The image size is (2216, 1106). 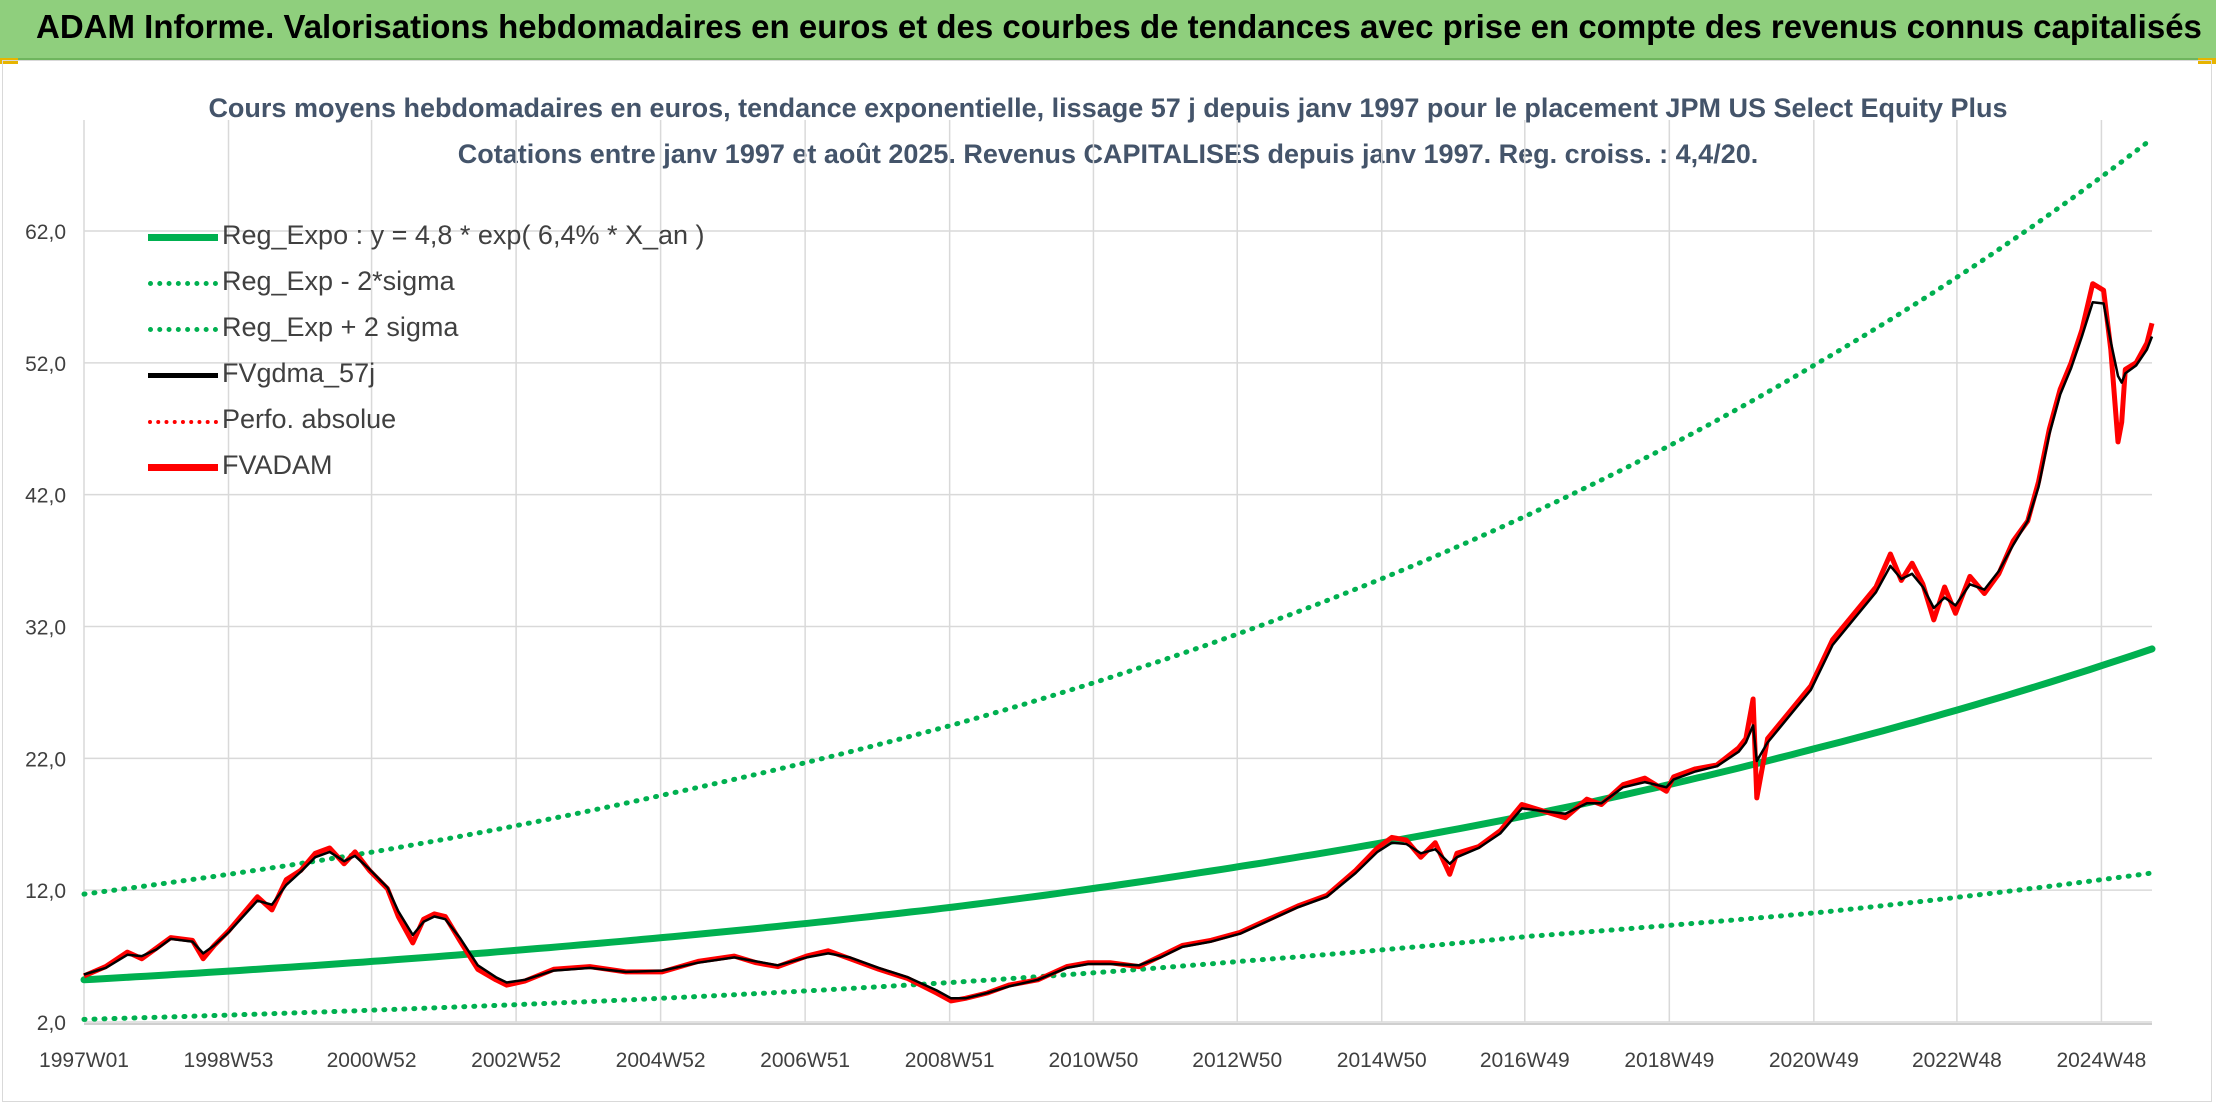 I want to click on legend-item-fvgdma: FVgdma_57j, so click(x=428, y=377).